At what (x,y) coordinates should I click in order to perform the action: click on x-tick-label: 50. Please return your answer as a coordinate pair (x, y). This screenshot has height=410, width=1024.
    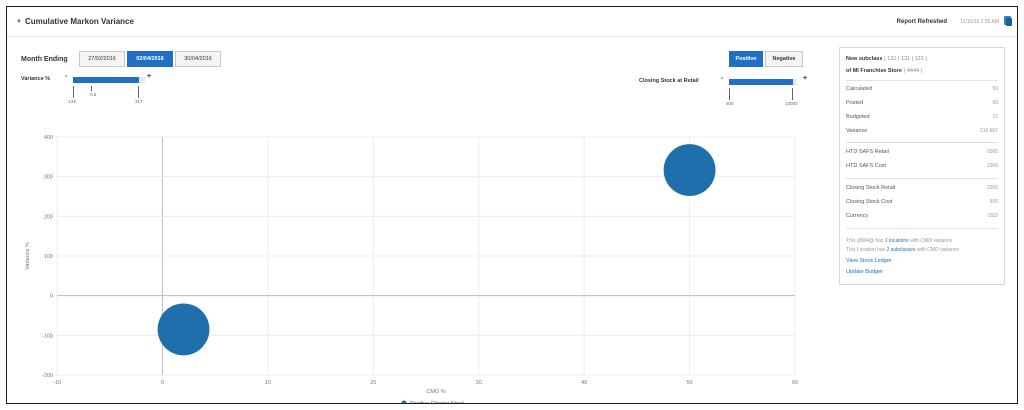
    Looking at the image, I should click on (690, 383).